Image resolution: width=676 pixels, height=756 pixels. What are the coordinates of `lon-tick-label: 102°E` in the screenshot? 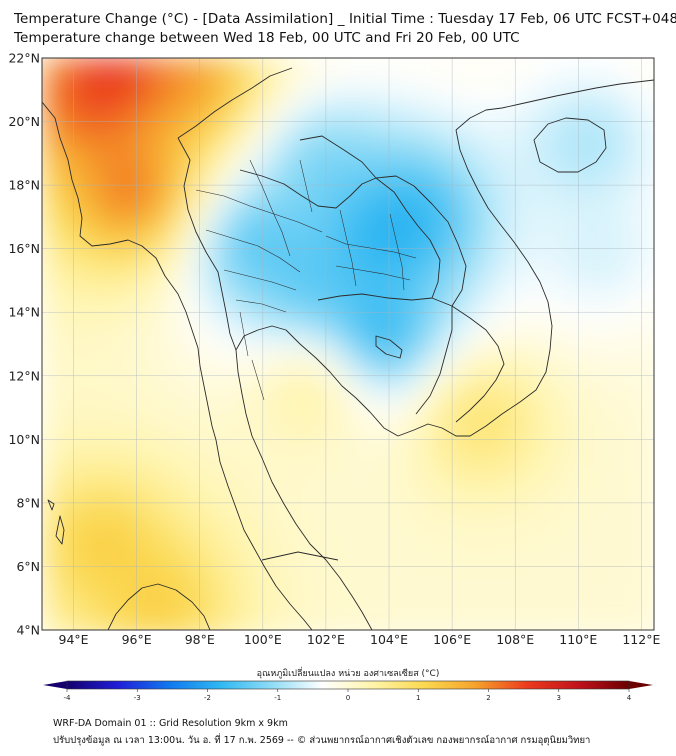 It's located at (326, 639).